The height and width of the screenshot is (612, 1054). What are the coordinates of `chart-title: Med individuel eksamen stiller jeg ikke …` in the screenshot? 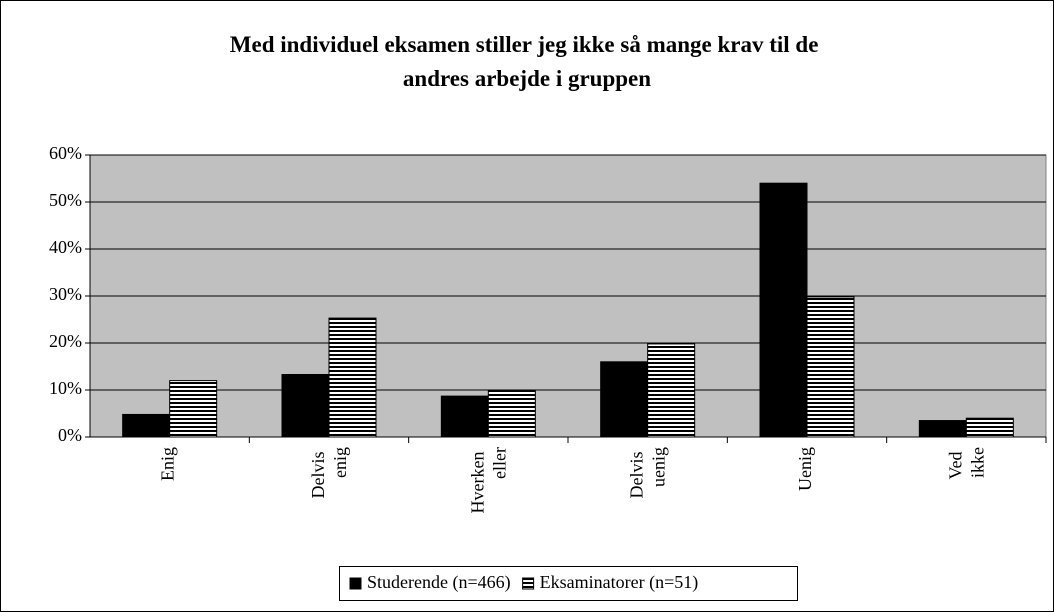 It's located at (527, 61).